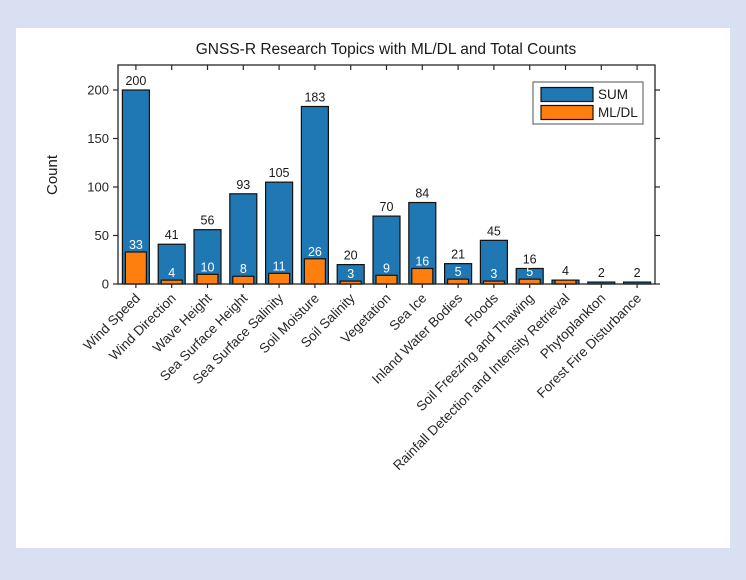 The width and height of the screenshot is (746, 580). What do you see at coordinates (243, 280) in the screenshot?
I see `bar-mldl-sea-surface-height` at bounding box center [243, 280].